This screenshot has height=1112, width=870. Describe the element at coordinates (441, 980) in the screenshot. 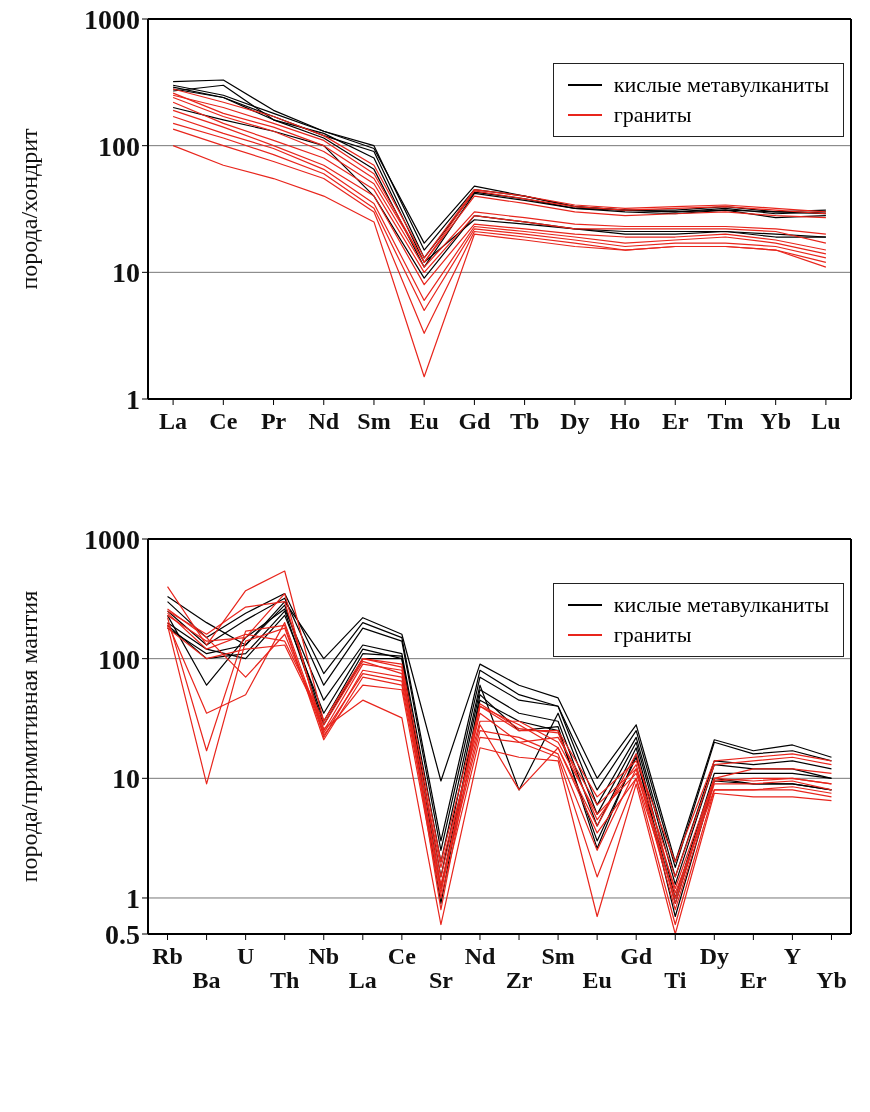

I see `x-tick-label: Sr` at that location.